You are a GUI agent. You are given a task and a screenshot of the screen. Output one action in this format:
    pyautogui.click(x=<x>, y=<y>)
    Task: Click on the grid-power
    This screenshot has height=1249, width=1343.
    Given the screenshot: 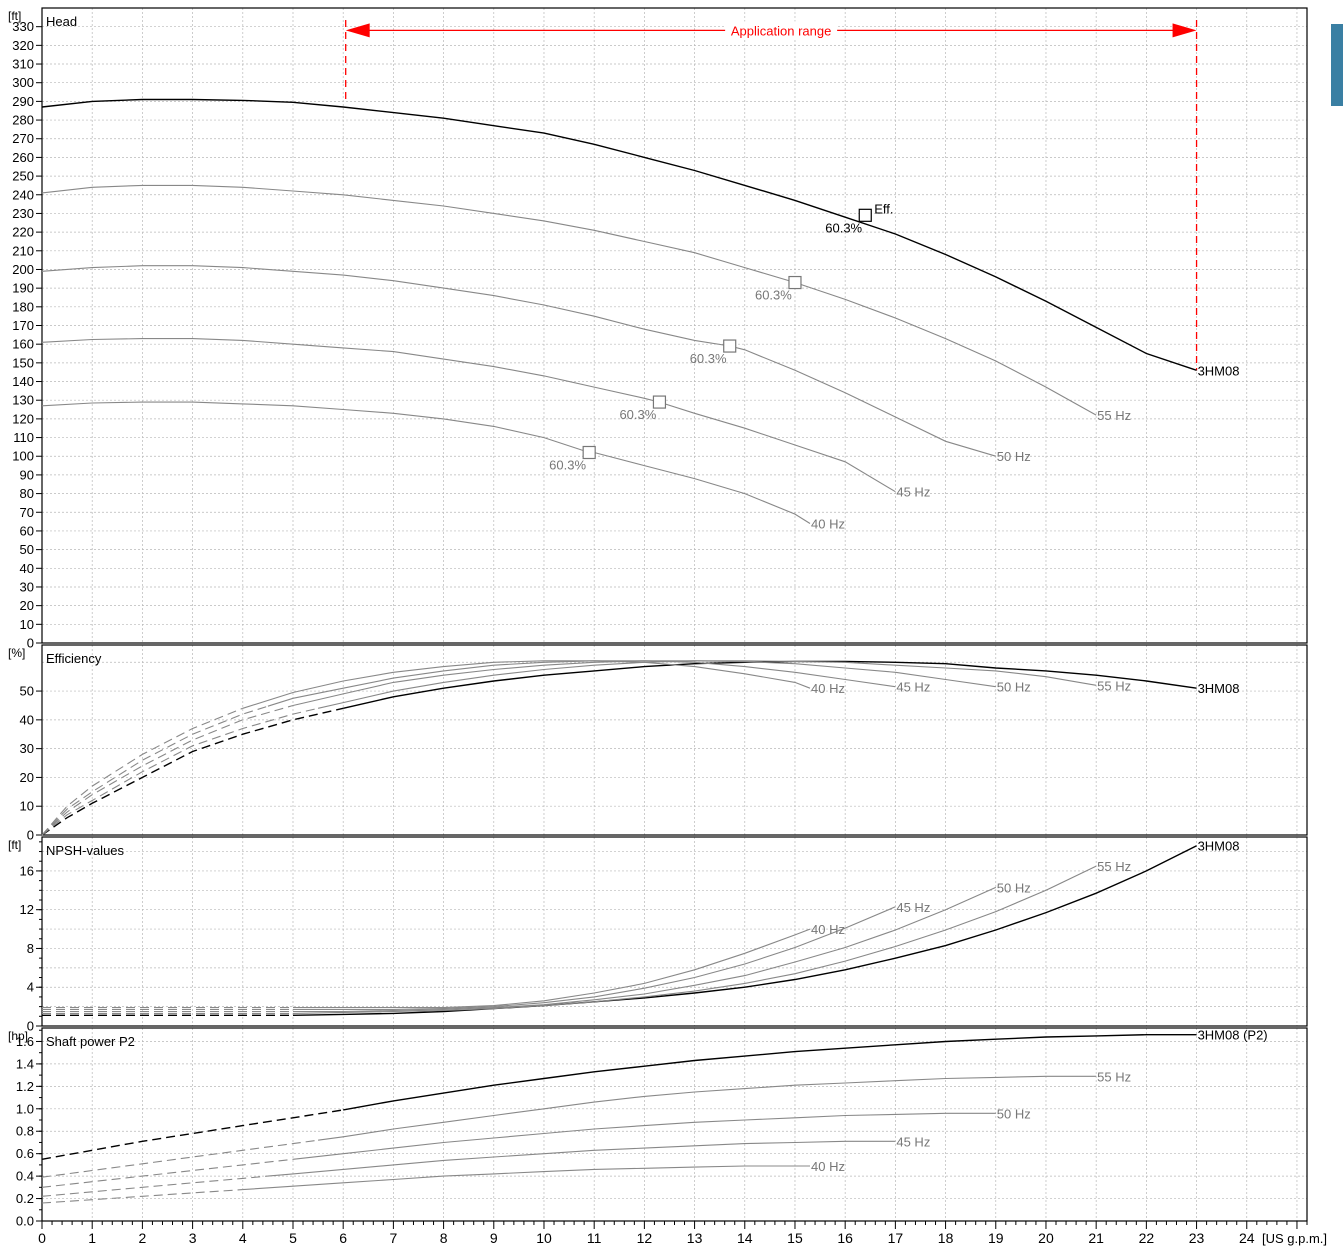 What is the action you would take?
    pyautogui.click(x=674, y=1124)
    